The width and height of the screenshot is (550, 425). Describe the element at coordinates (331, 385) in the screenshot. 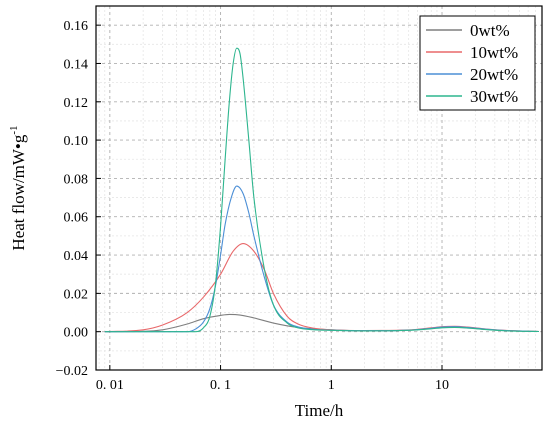

I see `x-tick-label: 1` at that location.